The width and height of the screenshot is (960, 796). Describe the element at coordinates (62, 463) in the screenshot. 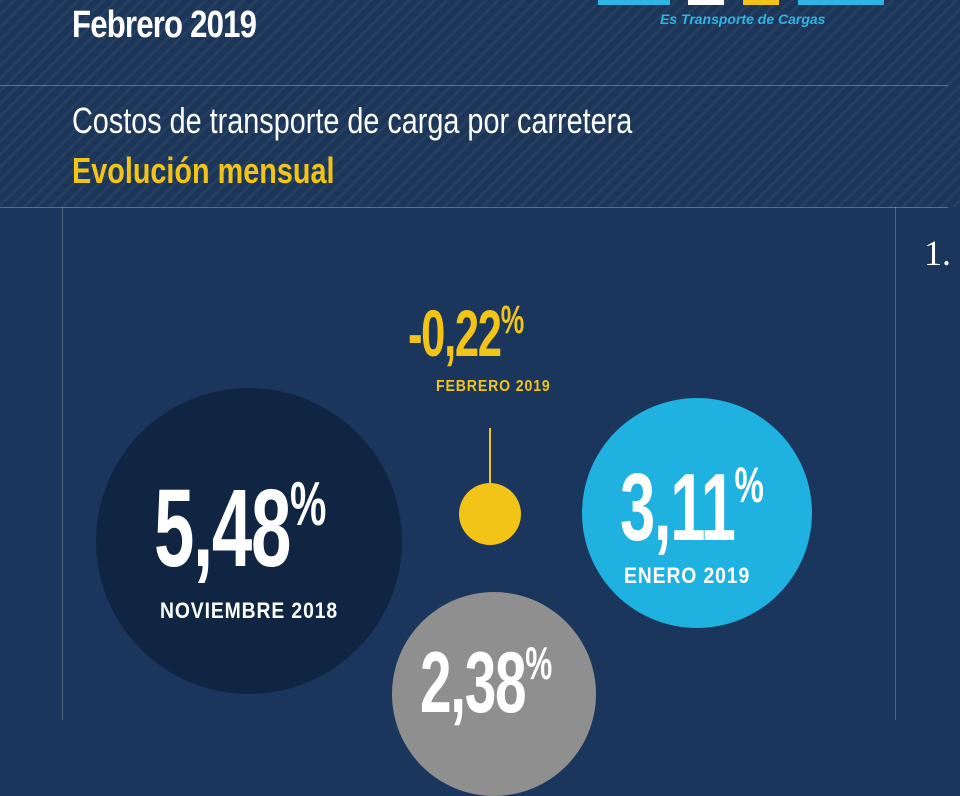

I see `panel-left-border` at that location.